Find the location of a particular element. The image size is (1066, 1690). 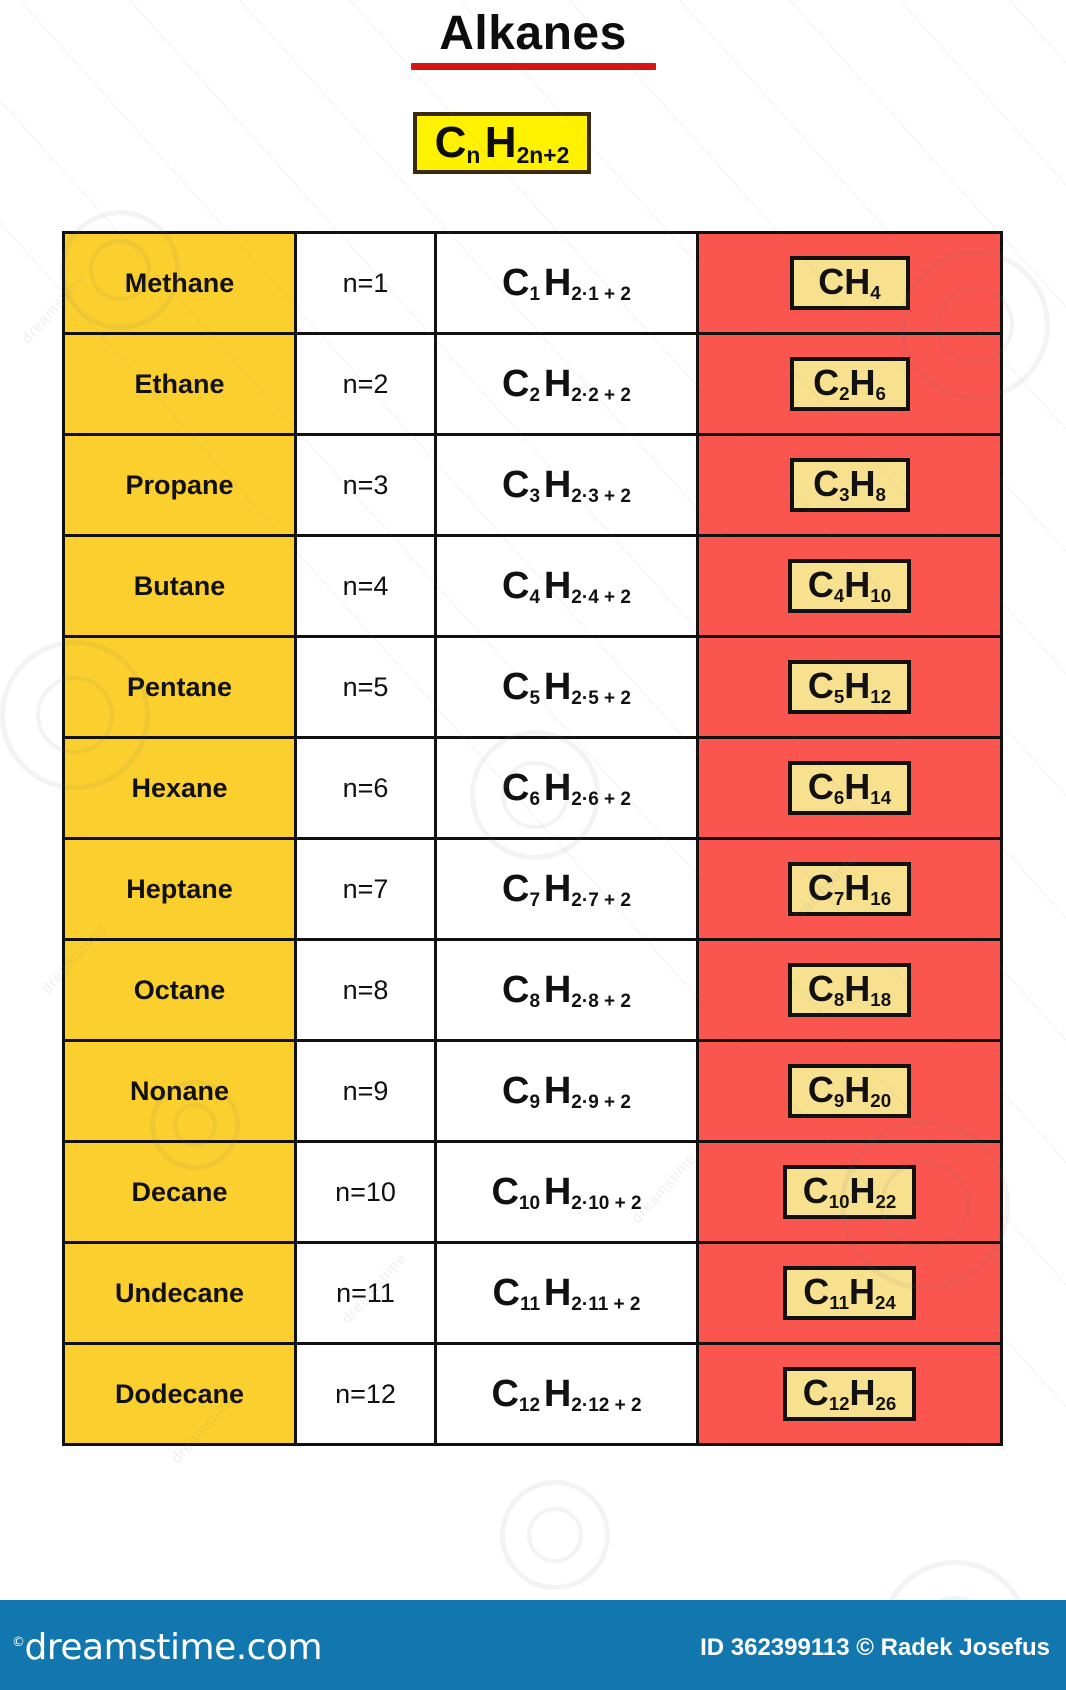

n-value-label: n=4 is located at coordinates (365, 585).